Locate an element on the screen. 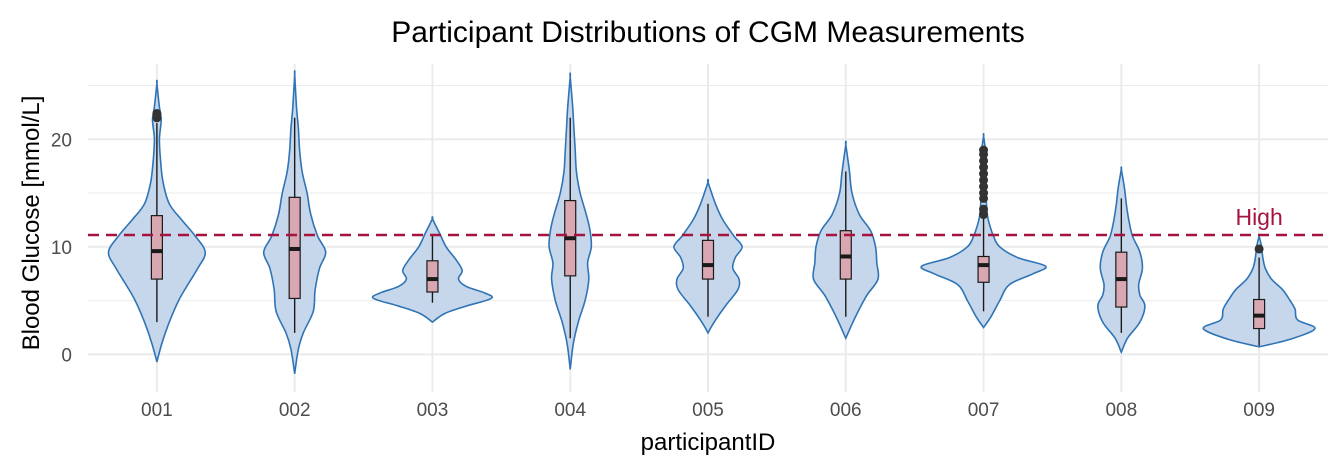 Image resolution: width=1344 pixels, height=470 pixels. x-tick-label: 007 is located at coordinates (984, 410).